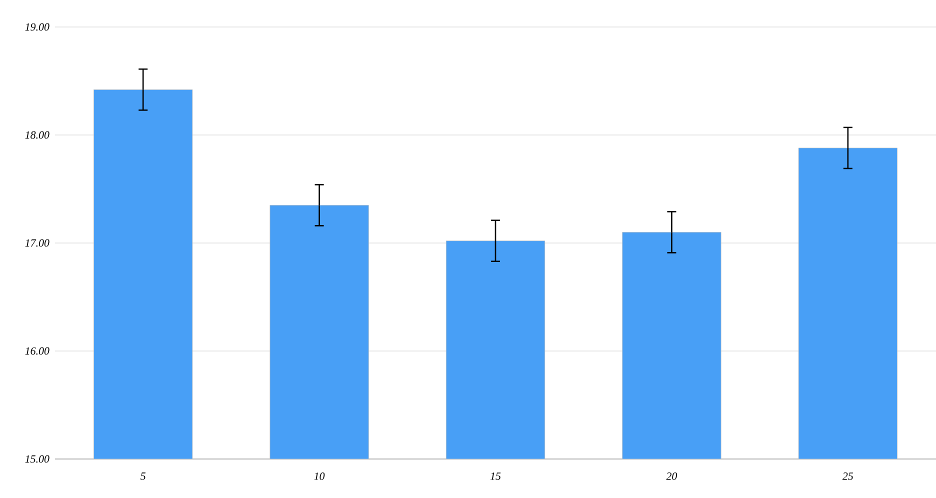 This screenshot has width=936, height=498. What do you see at coordinates (143, 476) in the screenshot?
I see `x-tick-label: 5` at bounding box center [143, 476].